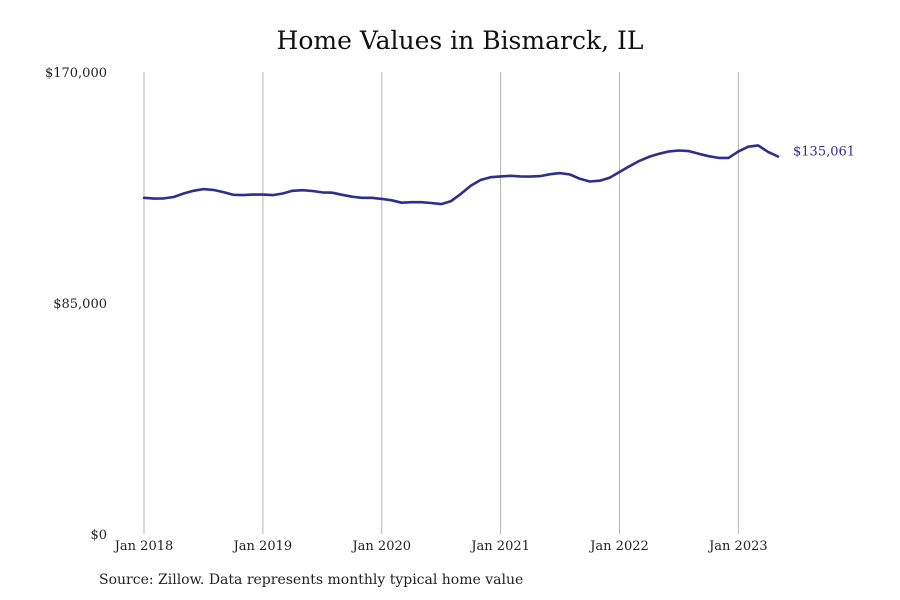 The height and width of the screenshot is (600, 900). I want to click on x-tick-label: Jan 2022, so click(618, 546).